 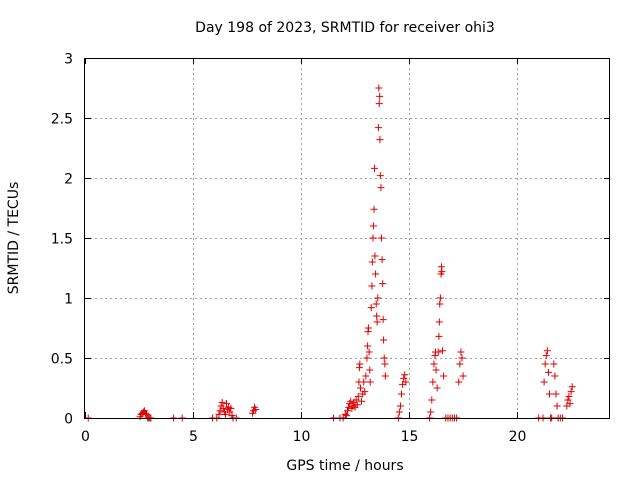 I want to click on y-tick-label: 1, so click(x=68, y=300).